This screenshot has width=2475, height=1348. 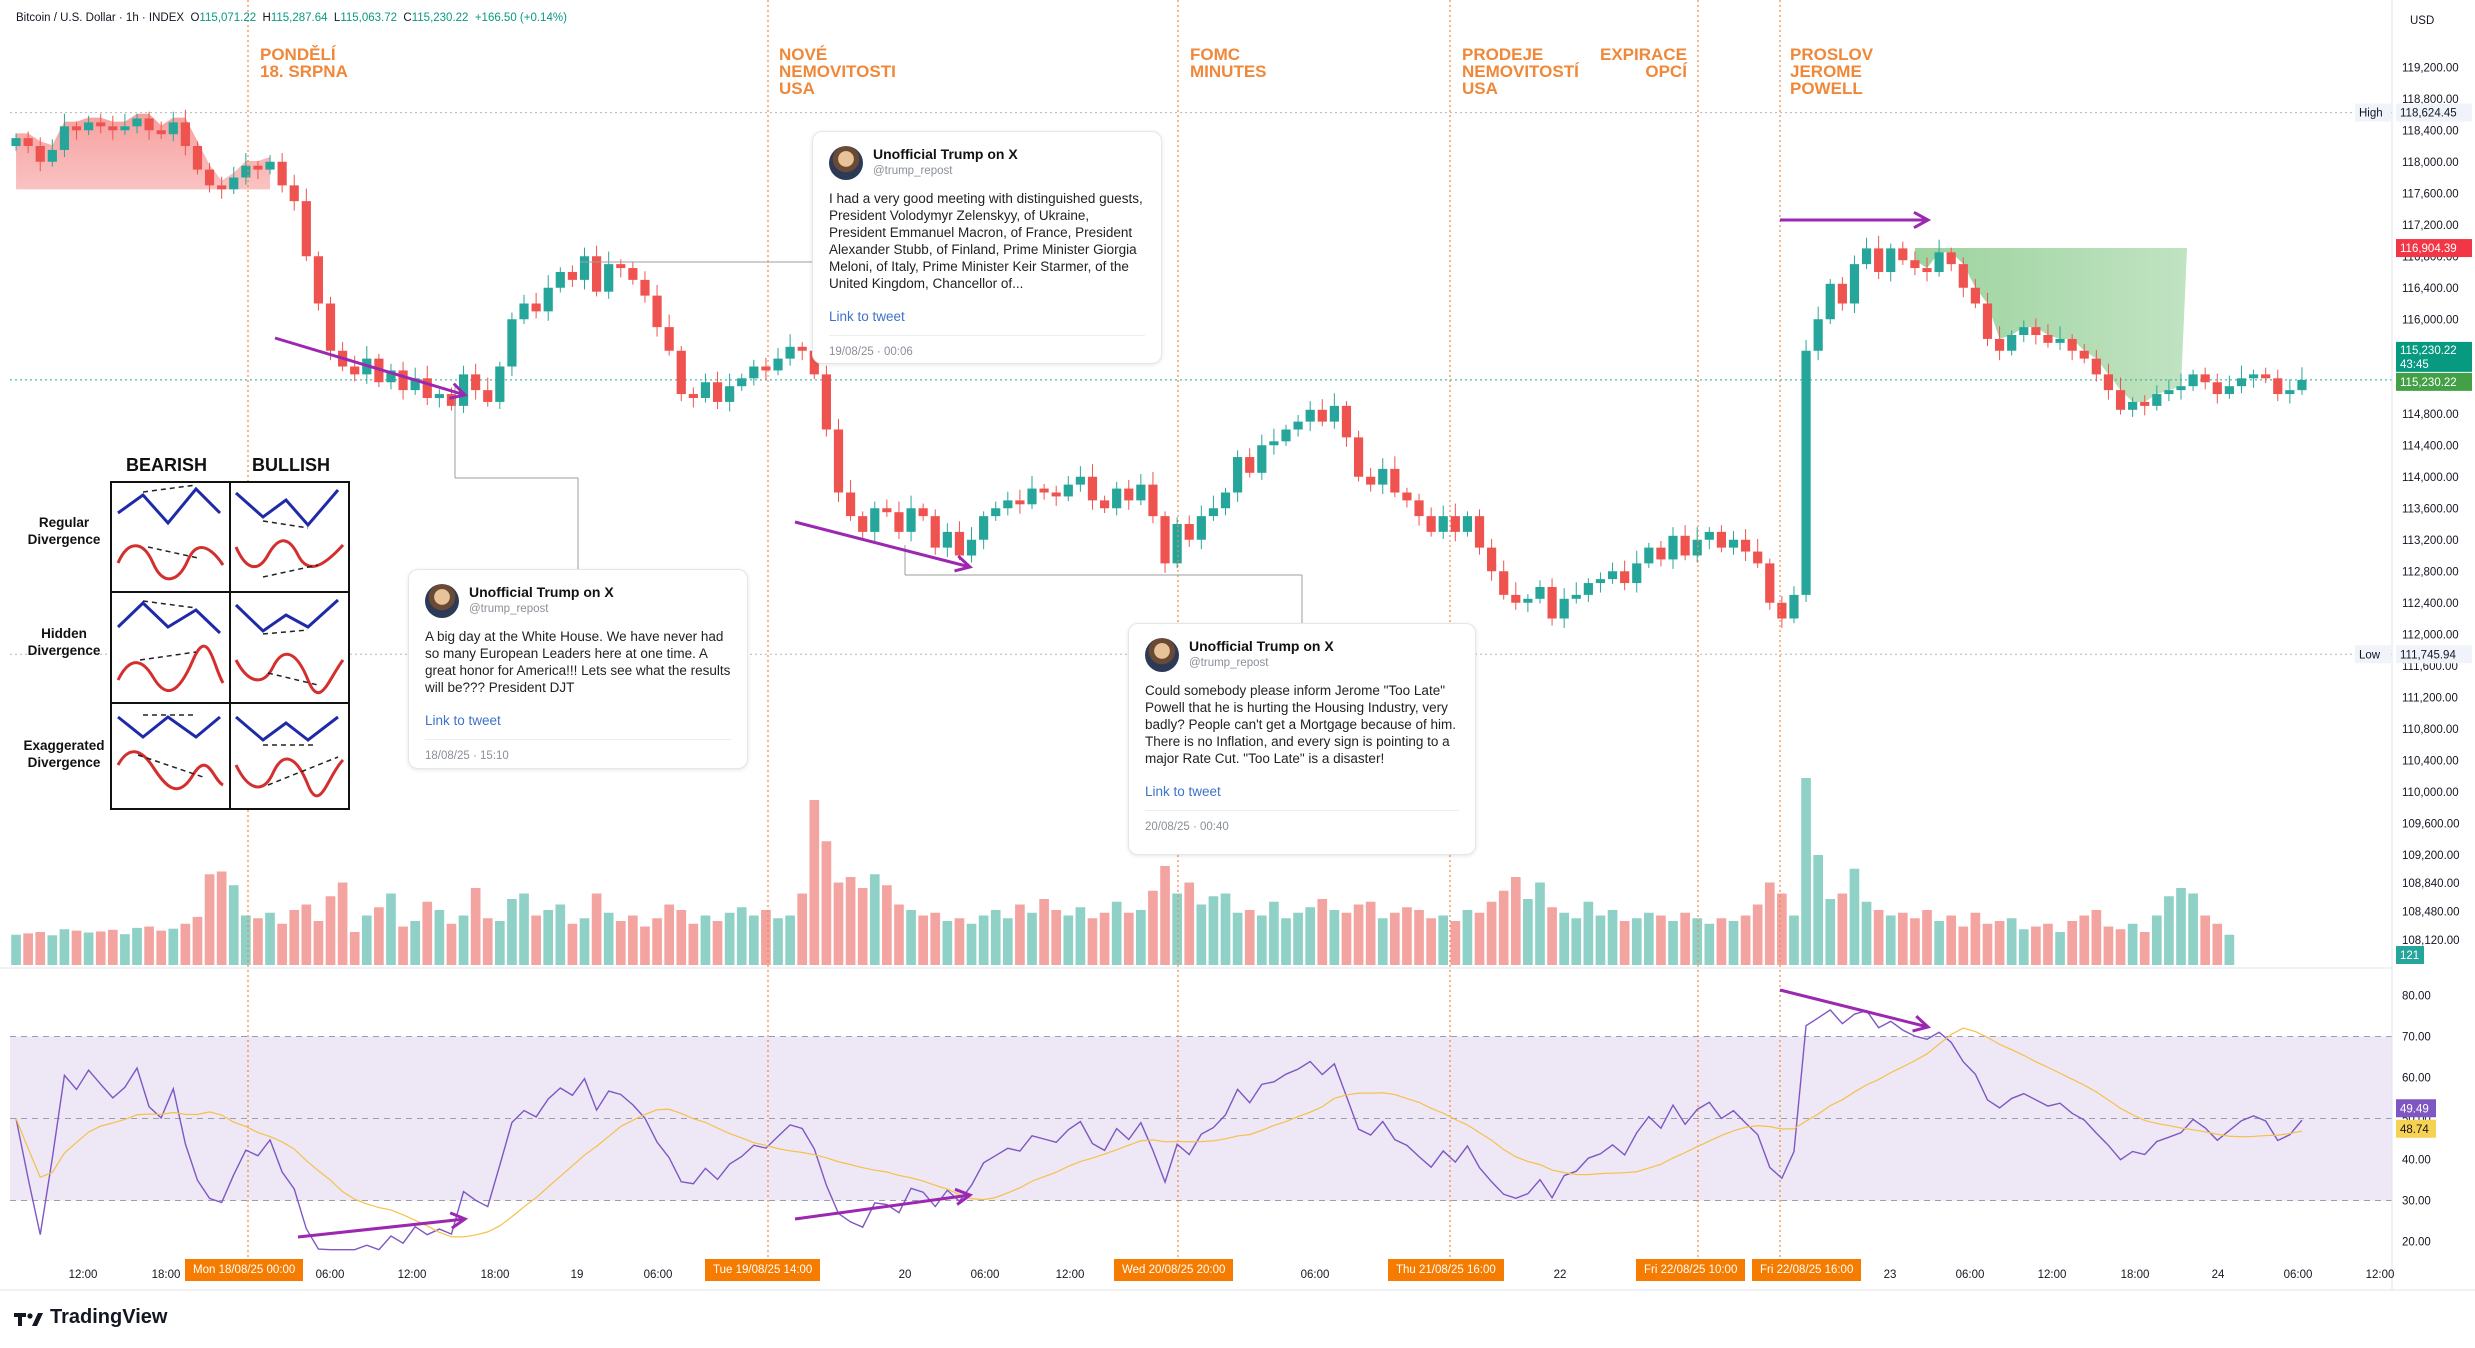 I want to click on time-tick-label: 12:00, so click(x=83, y=1275).